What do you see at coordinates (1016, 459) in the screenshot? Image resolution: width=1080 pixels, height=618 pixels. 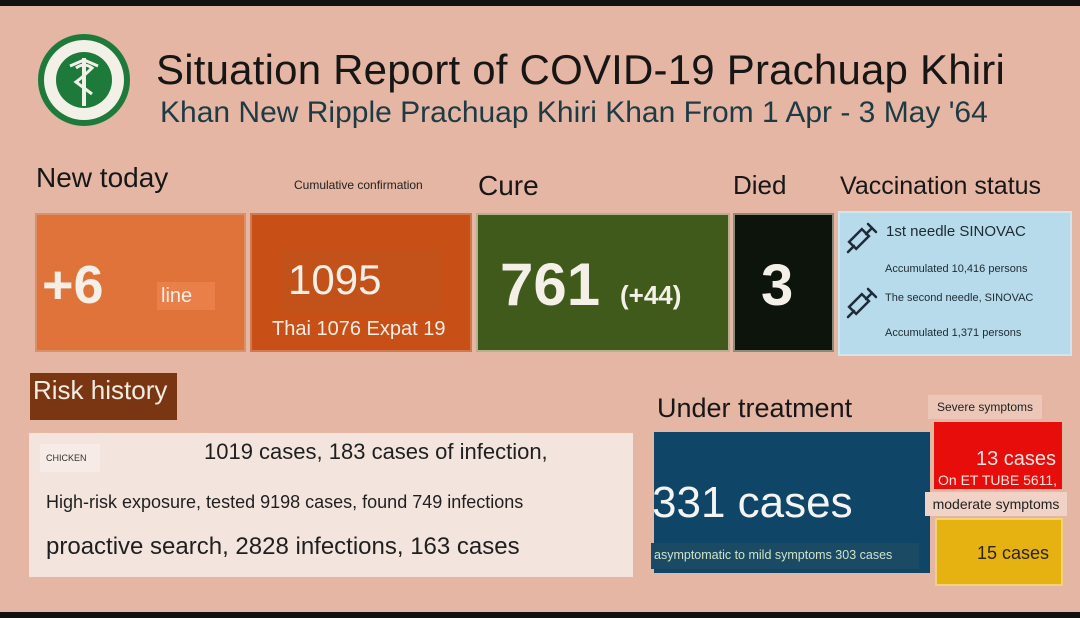 I see `severe-count: 13 cases` at bounding box center [1016, 459].